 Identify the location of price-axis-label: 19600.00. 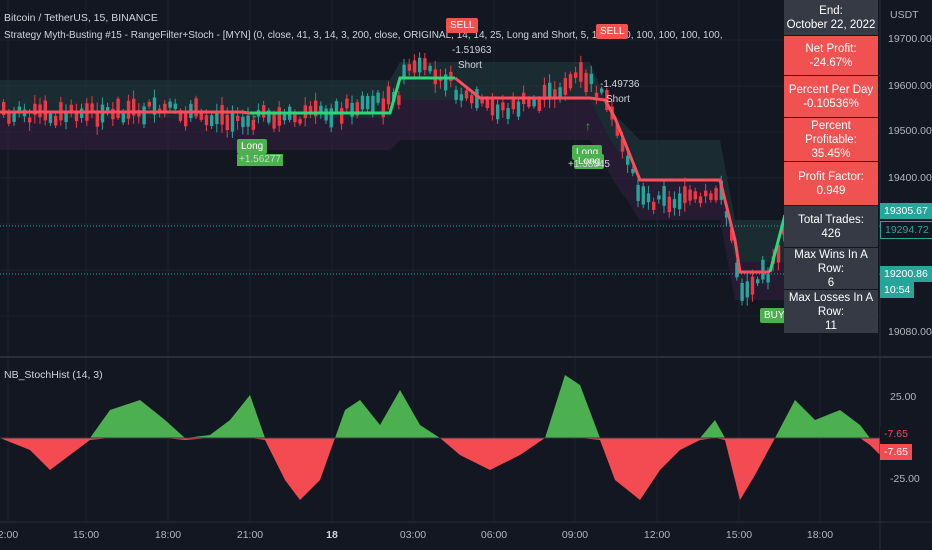
(910, 86).